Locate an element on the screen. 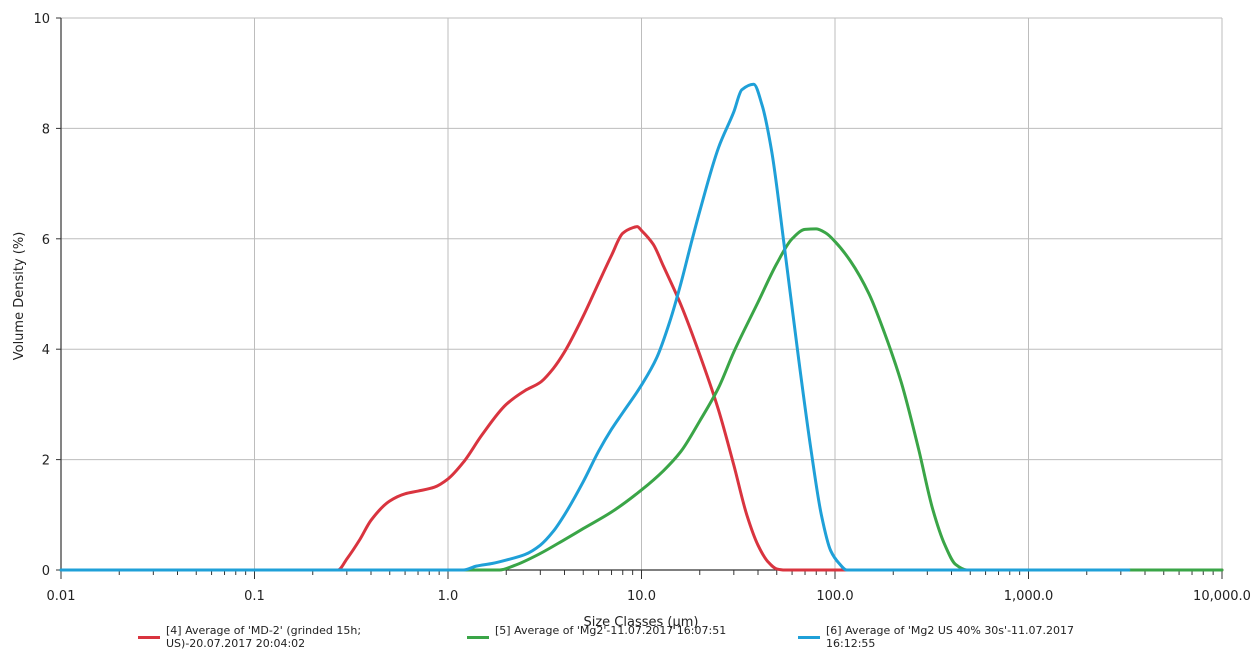  x-tick-label: 1.0 is located at coordinates (448, 596).